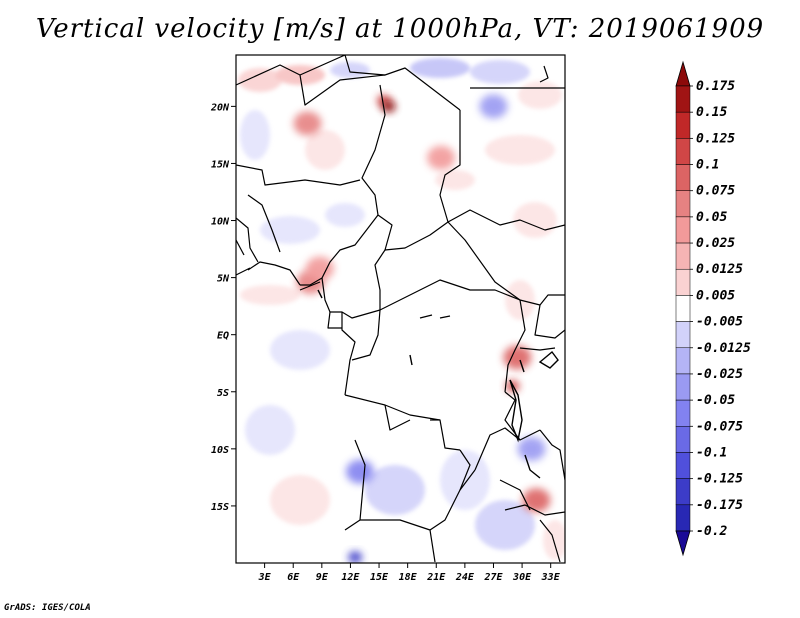  I want to click on x-tick-label: 15E, so click(379, 577).